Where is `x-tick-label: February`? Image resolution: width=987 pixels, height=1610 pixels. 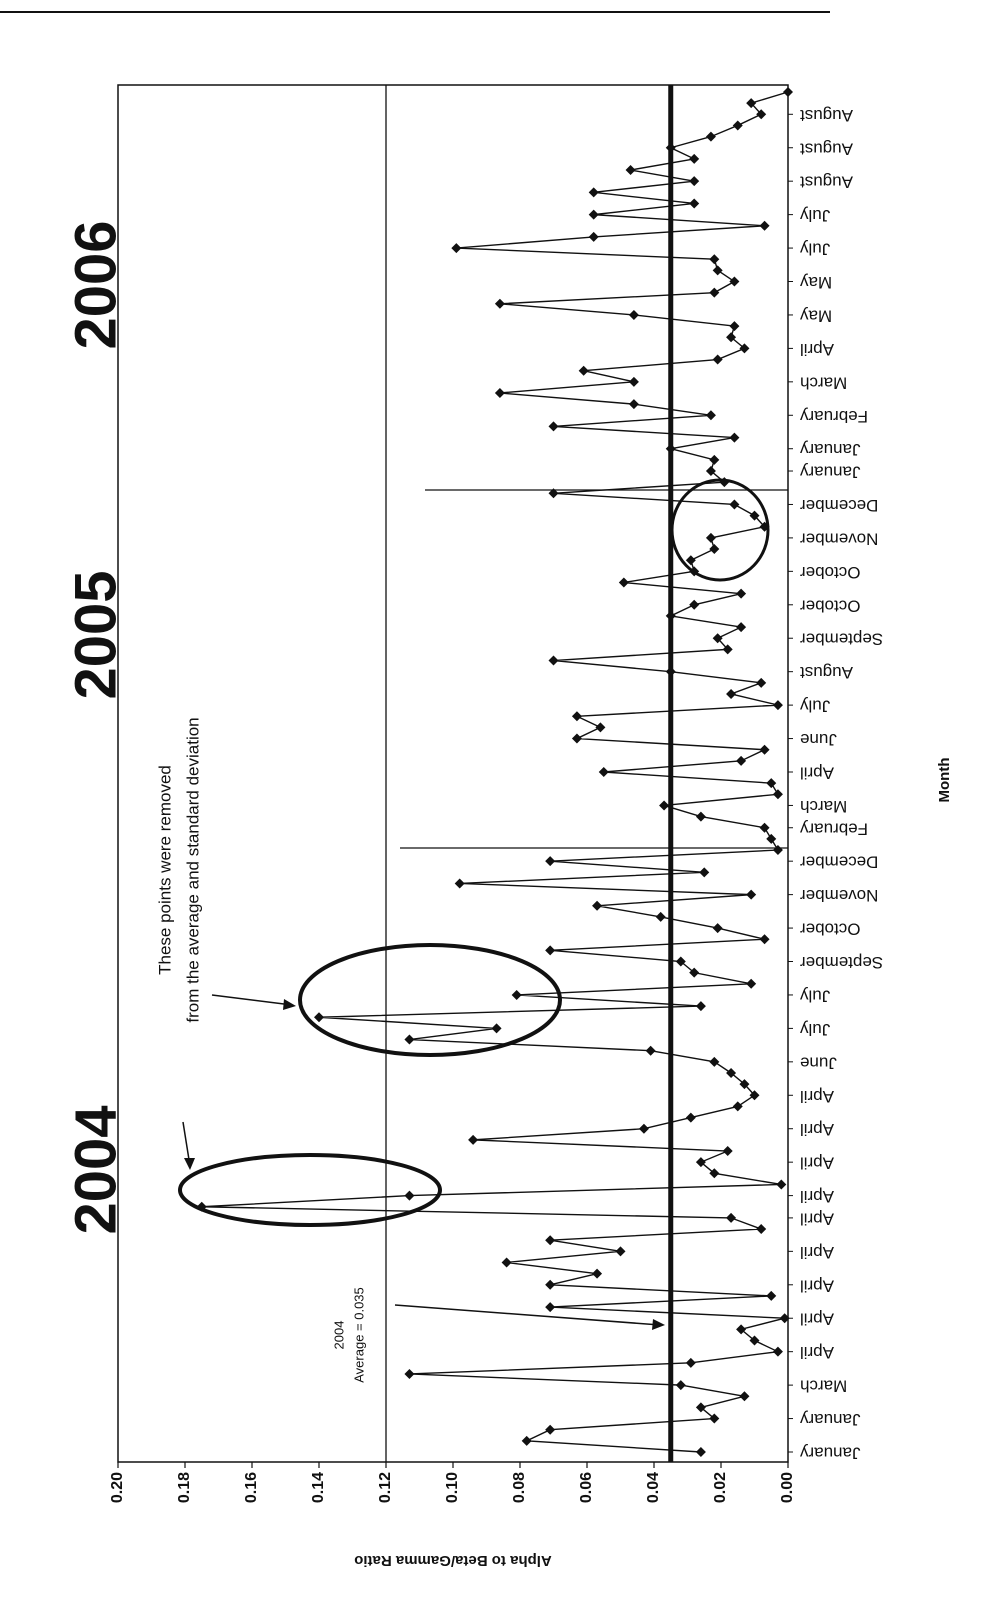
x-tick-label: February is located at coordinates (834, 416).